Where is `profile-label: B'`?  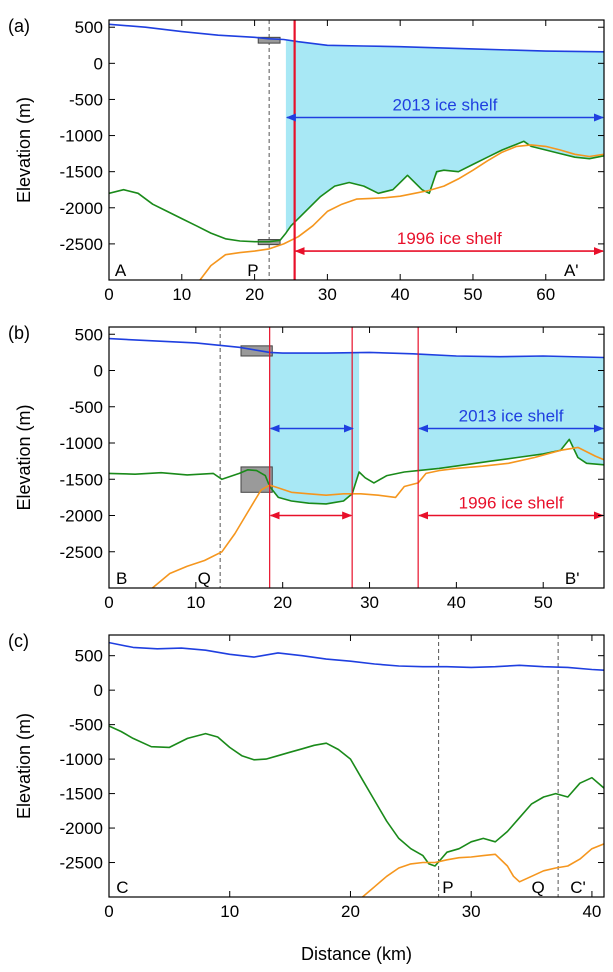
profile-label: B' is located at coordinates (572, 578).